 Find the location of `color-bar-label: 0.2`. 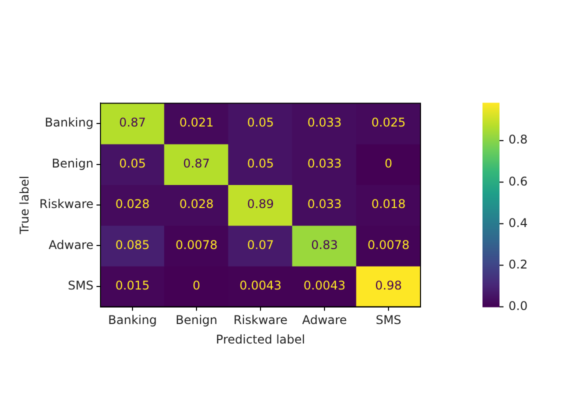

color-bar-label: 0.2 is located at coordinates (518, 264).